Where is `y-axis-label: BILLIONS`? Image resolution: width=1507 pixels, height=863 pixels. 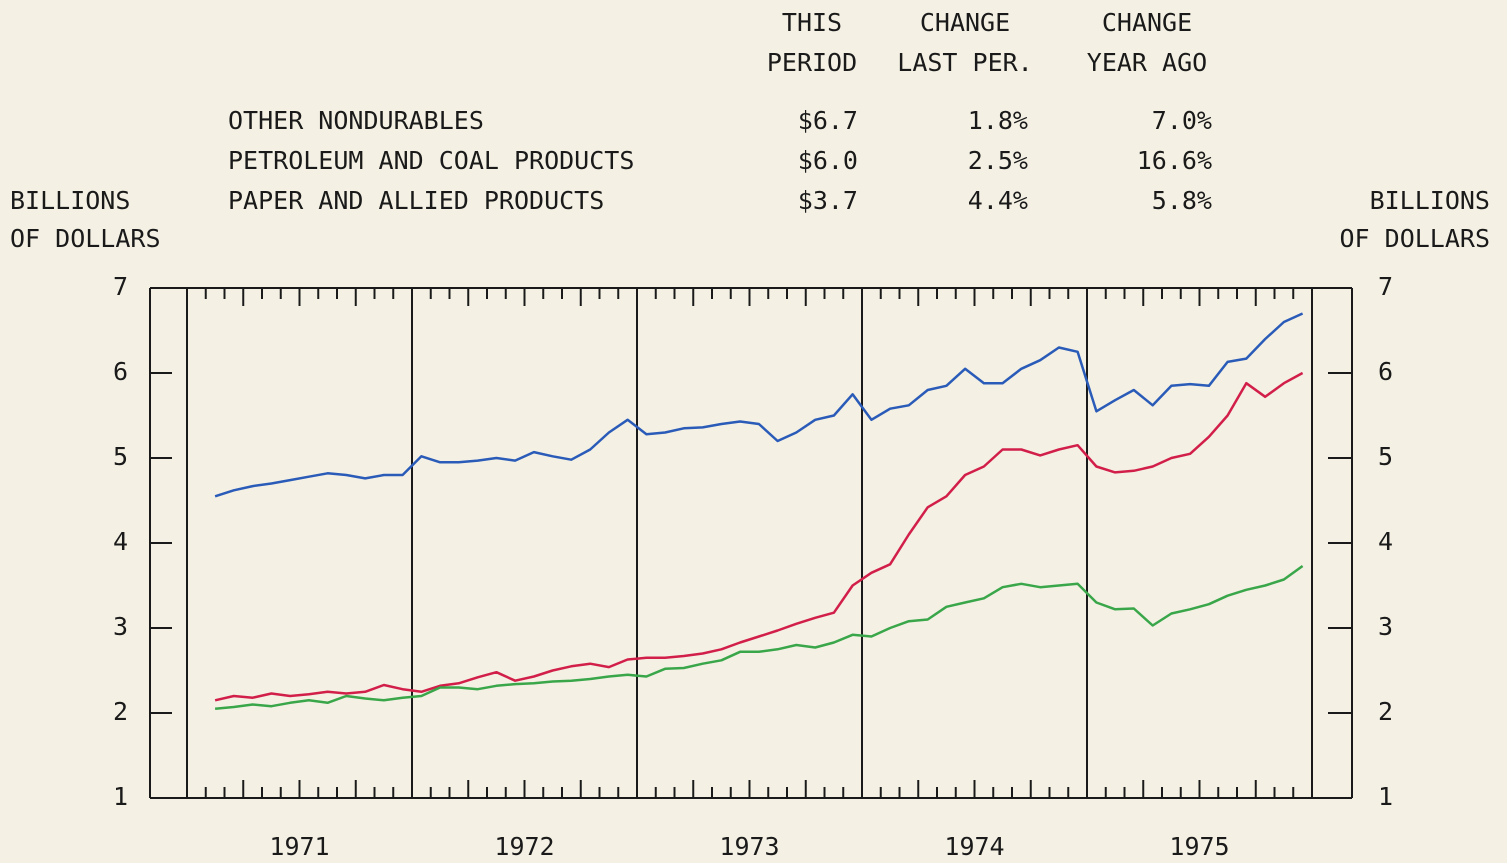 y-axis-label: BILLIONS is located at coordinates (70, 200).